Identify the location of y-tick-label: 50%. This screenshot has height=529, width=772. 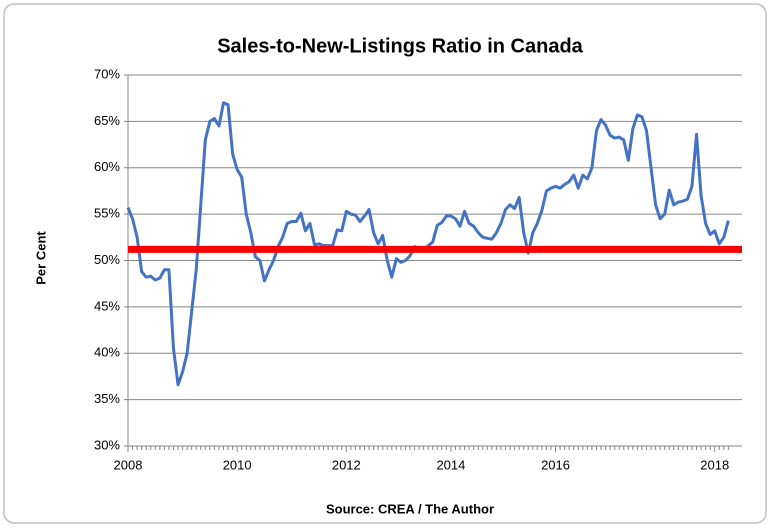
(107, 259).